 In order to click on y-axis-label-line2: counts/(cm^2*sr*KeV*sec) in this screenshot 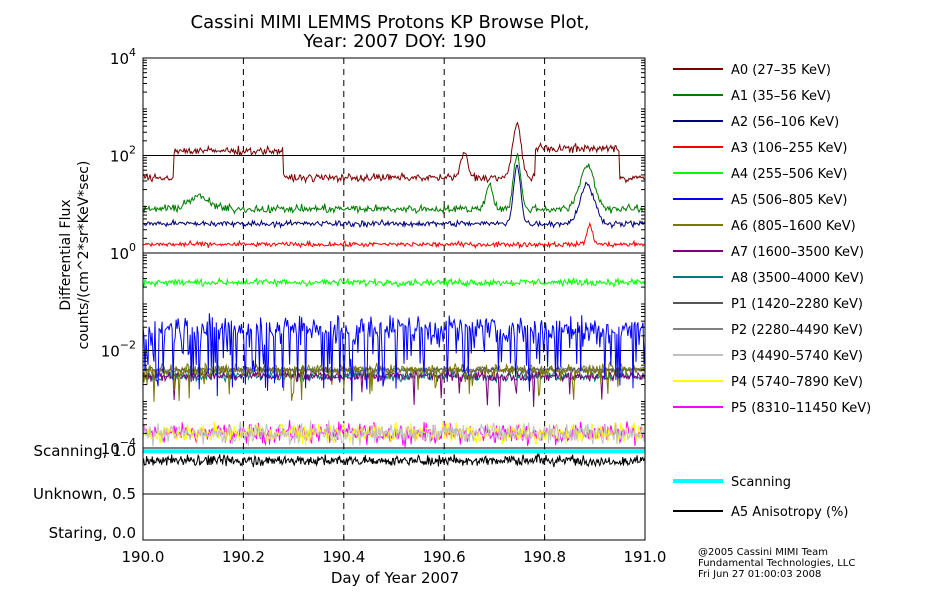, I will do `click(84, 255)`.